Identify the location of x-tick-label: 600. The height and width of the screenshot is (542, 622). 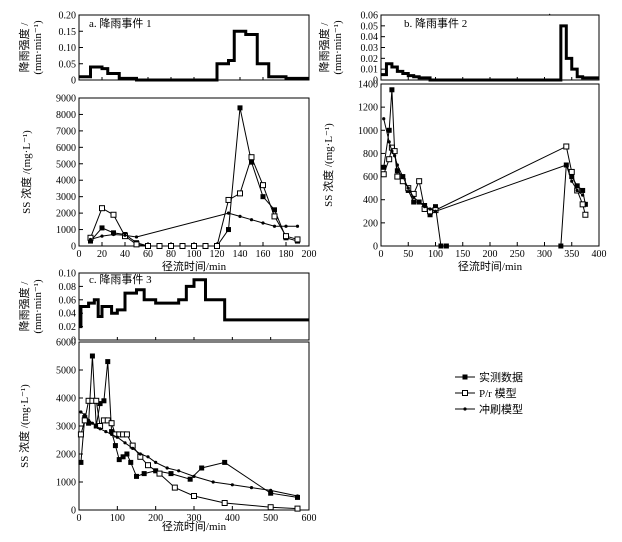
(309, 518).